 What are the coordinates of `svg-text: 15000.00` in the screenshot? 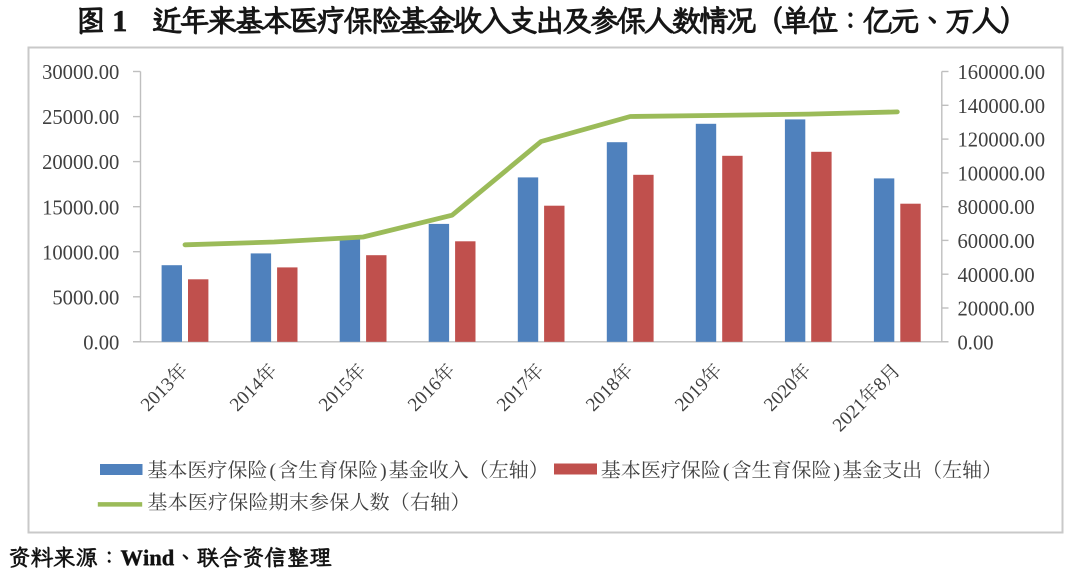 It's located at (80, 208).